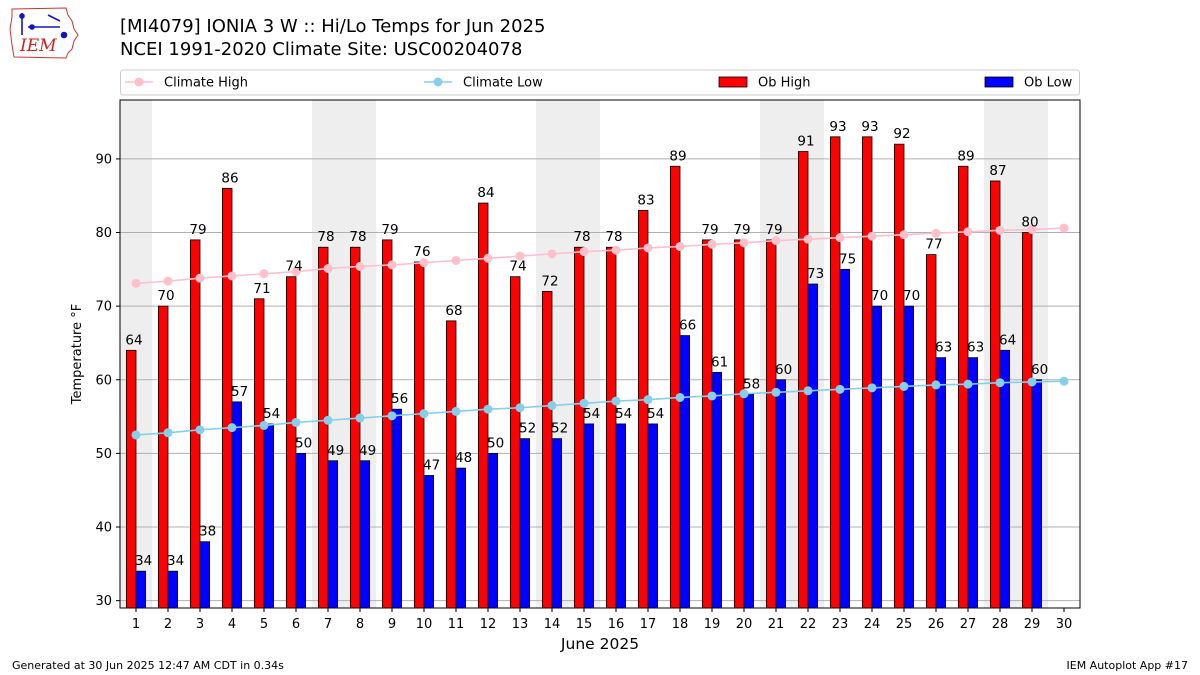 Image resolution: width=1200 pixels, height=675 pixels. I want to click on data-label-ob-low-9: 56, so click(399, 399).